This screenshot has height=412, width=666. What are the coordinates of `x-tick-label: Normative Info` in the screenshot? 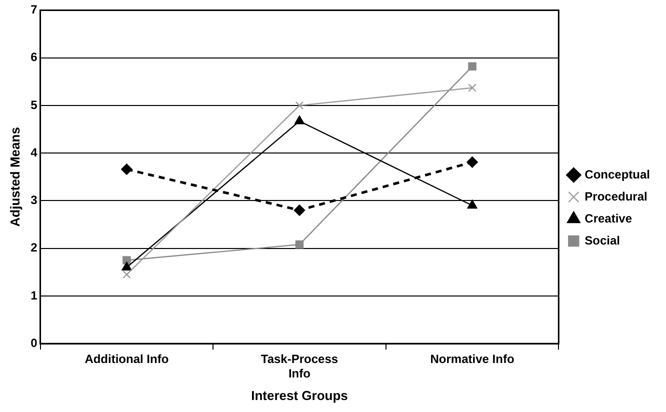 It's located at (472, 359).